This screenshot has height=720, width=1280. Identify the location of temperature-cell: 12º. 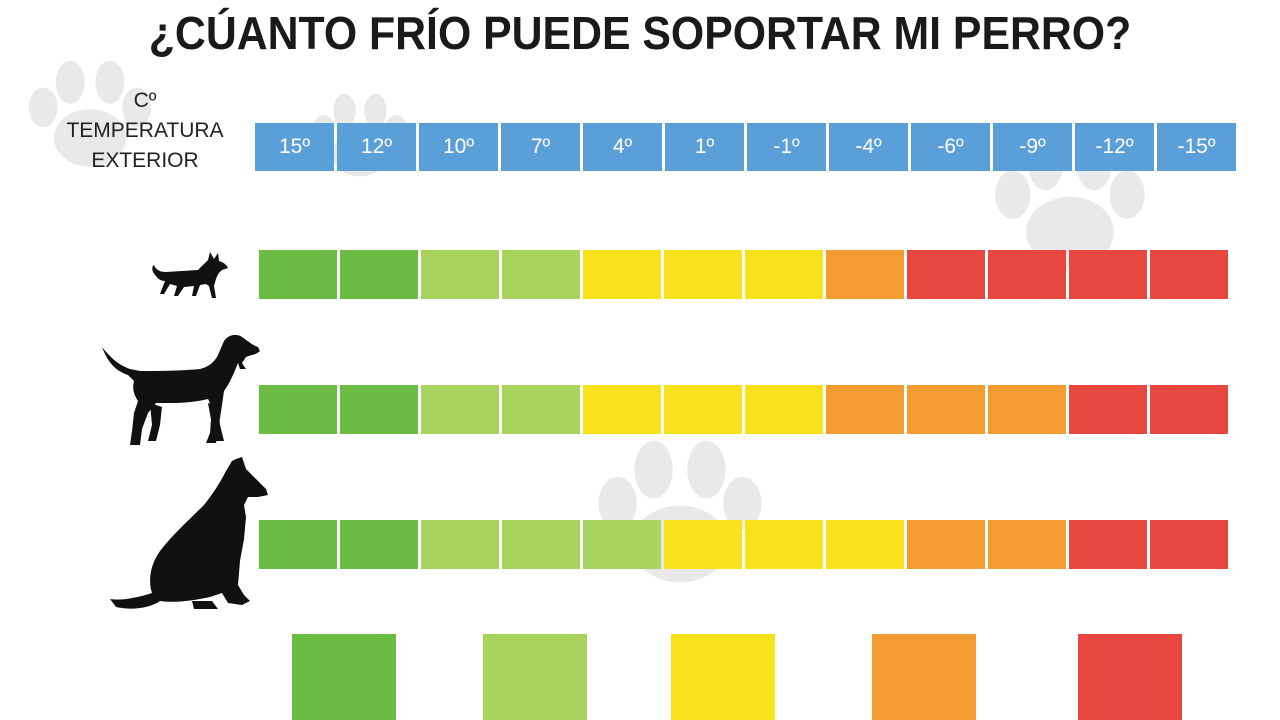
(376, 147).